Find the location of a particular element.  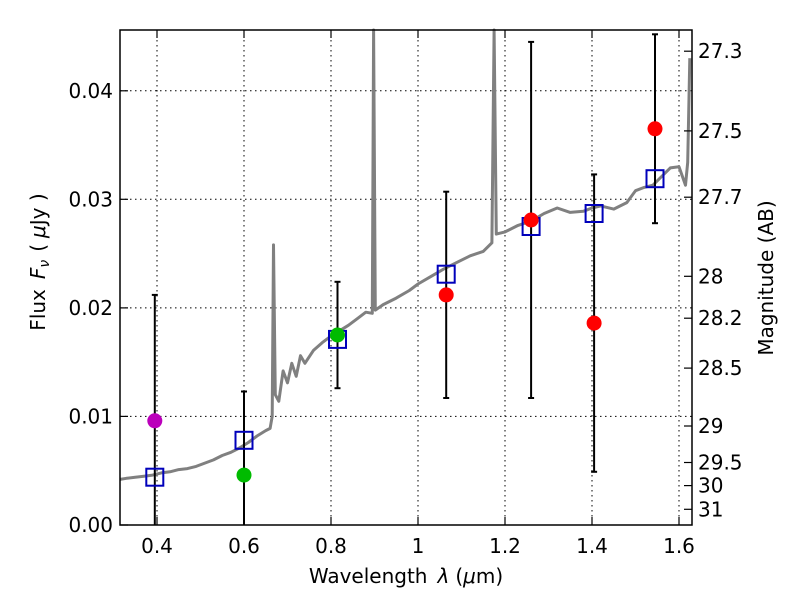

y-tick-label: 0.02 is located at coordinates (90, 308).